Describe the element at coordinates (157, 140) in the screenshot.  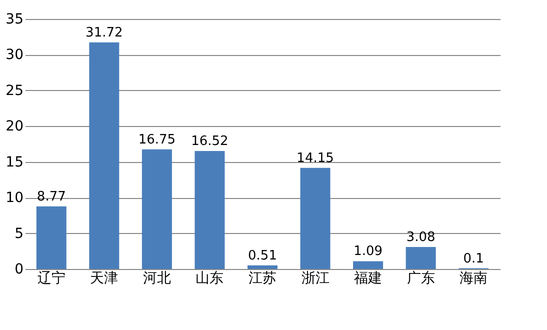
I see `data-label: 16.75` at that location.